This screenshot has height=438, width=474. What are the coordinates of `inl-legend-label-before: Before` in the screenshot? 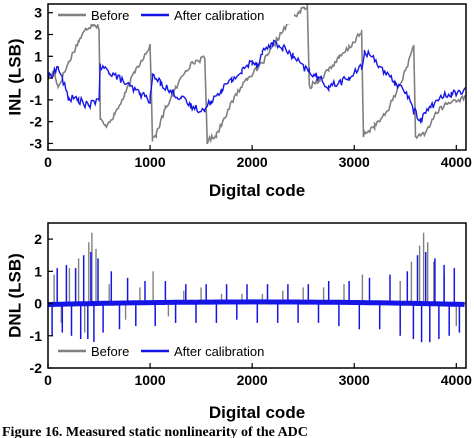 It's located at (110, 15).